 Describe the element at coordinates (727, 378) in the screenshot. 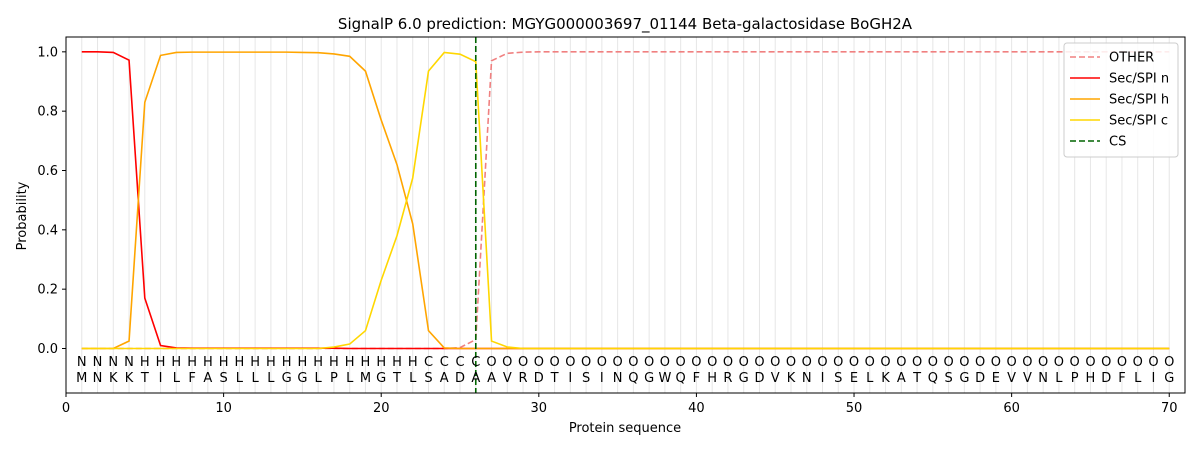

I see `residue-label: R` at that location.